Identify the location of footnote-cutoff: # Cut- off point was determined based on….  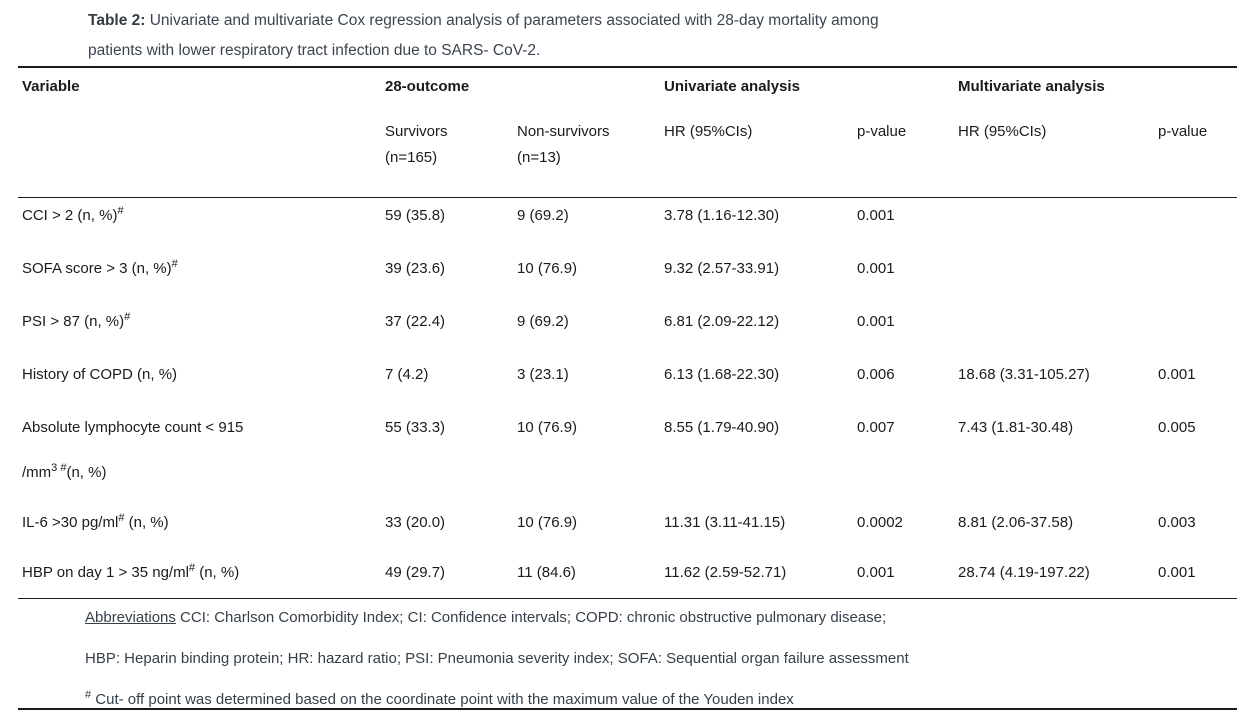
(439, 698).